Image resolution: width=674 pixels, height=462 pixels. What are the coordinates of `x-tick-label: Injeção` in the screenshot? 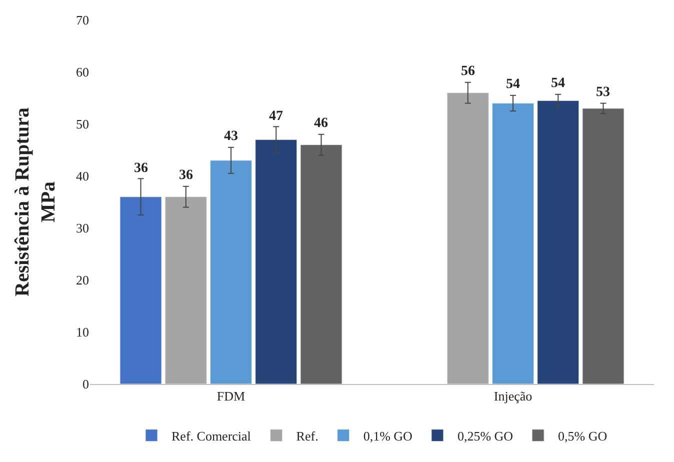 It's located at (513, 396).